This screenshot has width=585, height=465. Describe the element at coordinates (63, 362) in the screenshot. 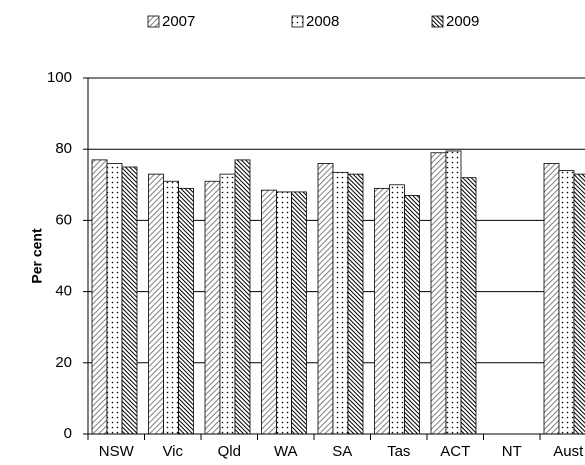

I see `y-tick-label: 20` at that location.